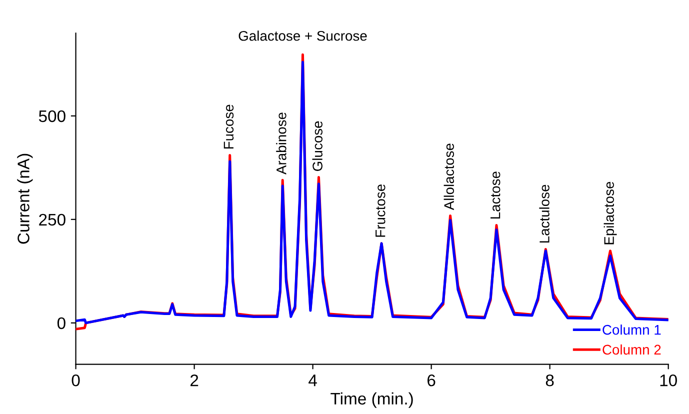 This screenshot has width=689, height=414. What do you see at coordinates (312, 380) in the screenshot?
I see `x-tick-label: 4` at bounding box center [312, 380].